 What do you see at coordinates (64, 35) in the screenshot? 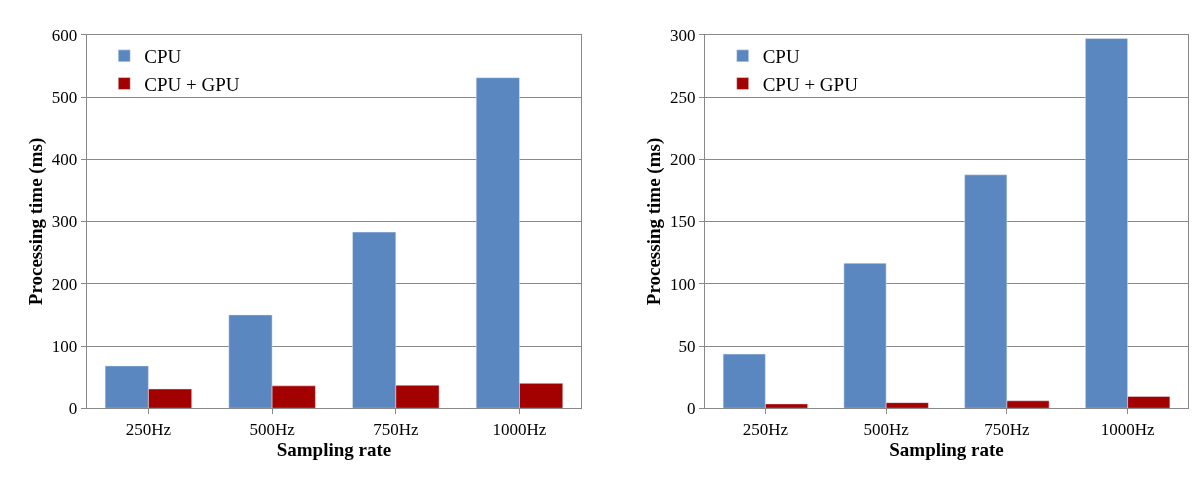
I see `y-tick-label: 600` at bounding box center [64, 35].